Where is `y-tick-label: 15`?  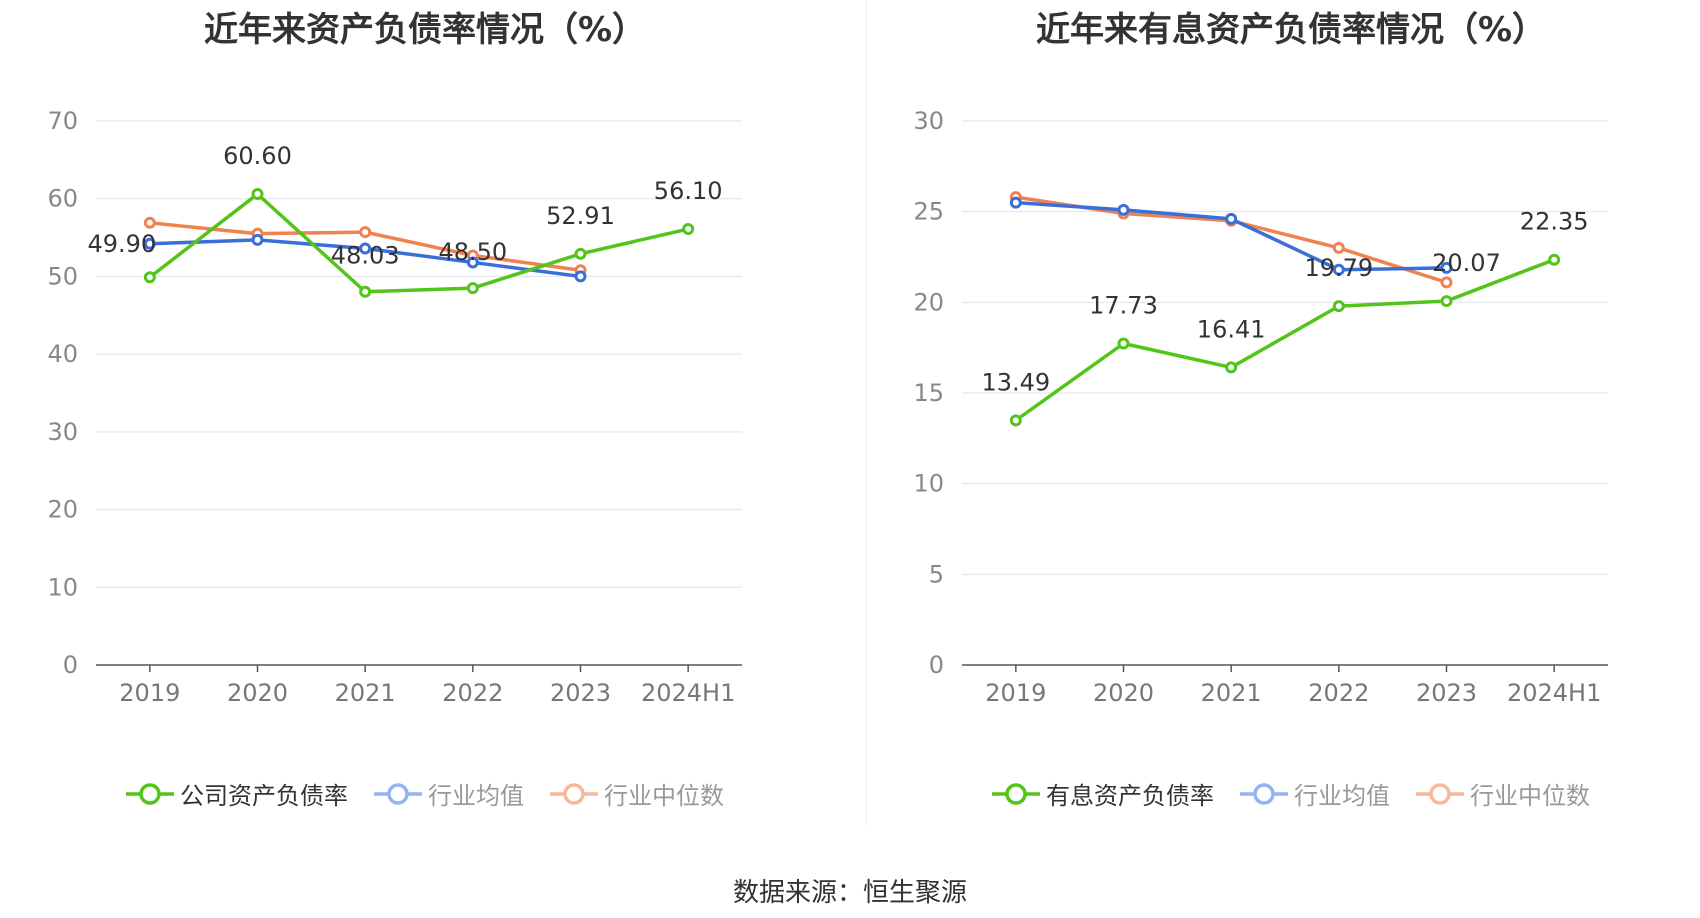 y-tick-label: 15 is located at coordinates (928, 393).